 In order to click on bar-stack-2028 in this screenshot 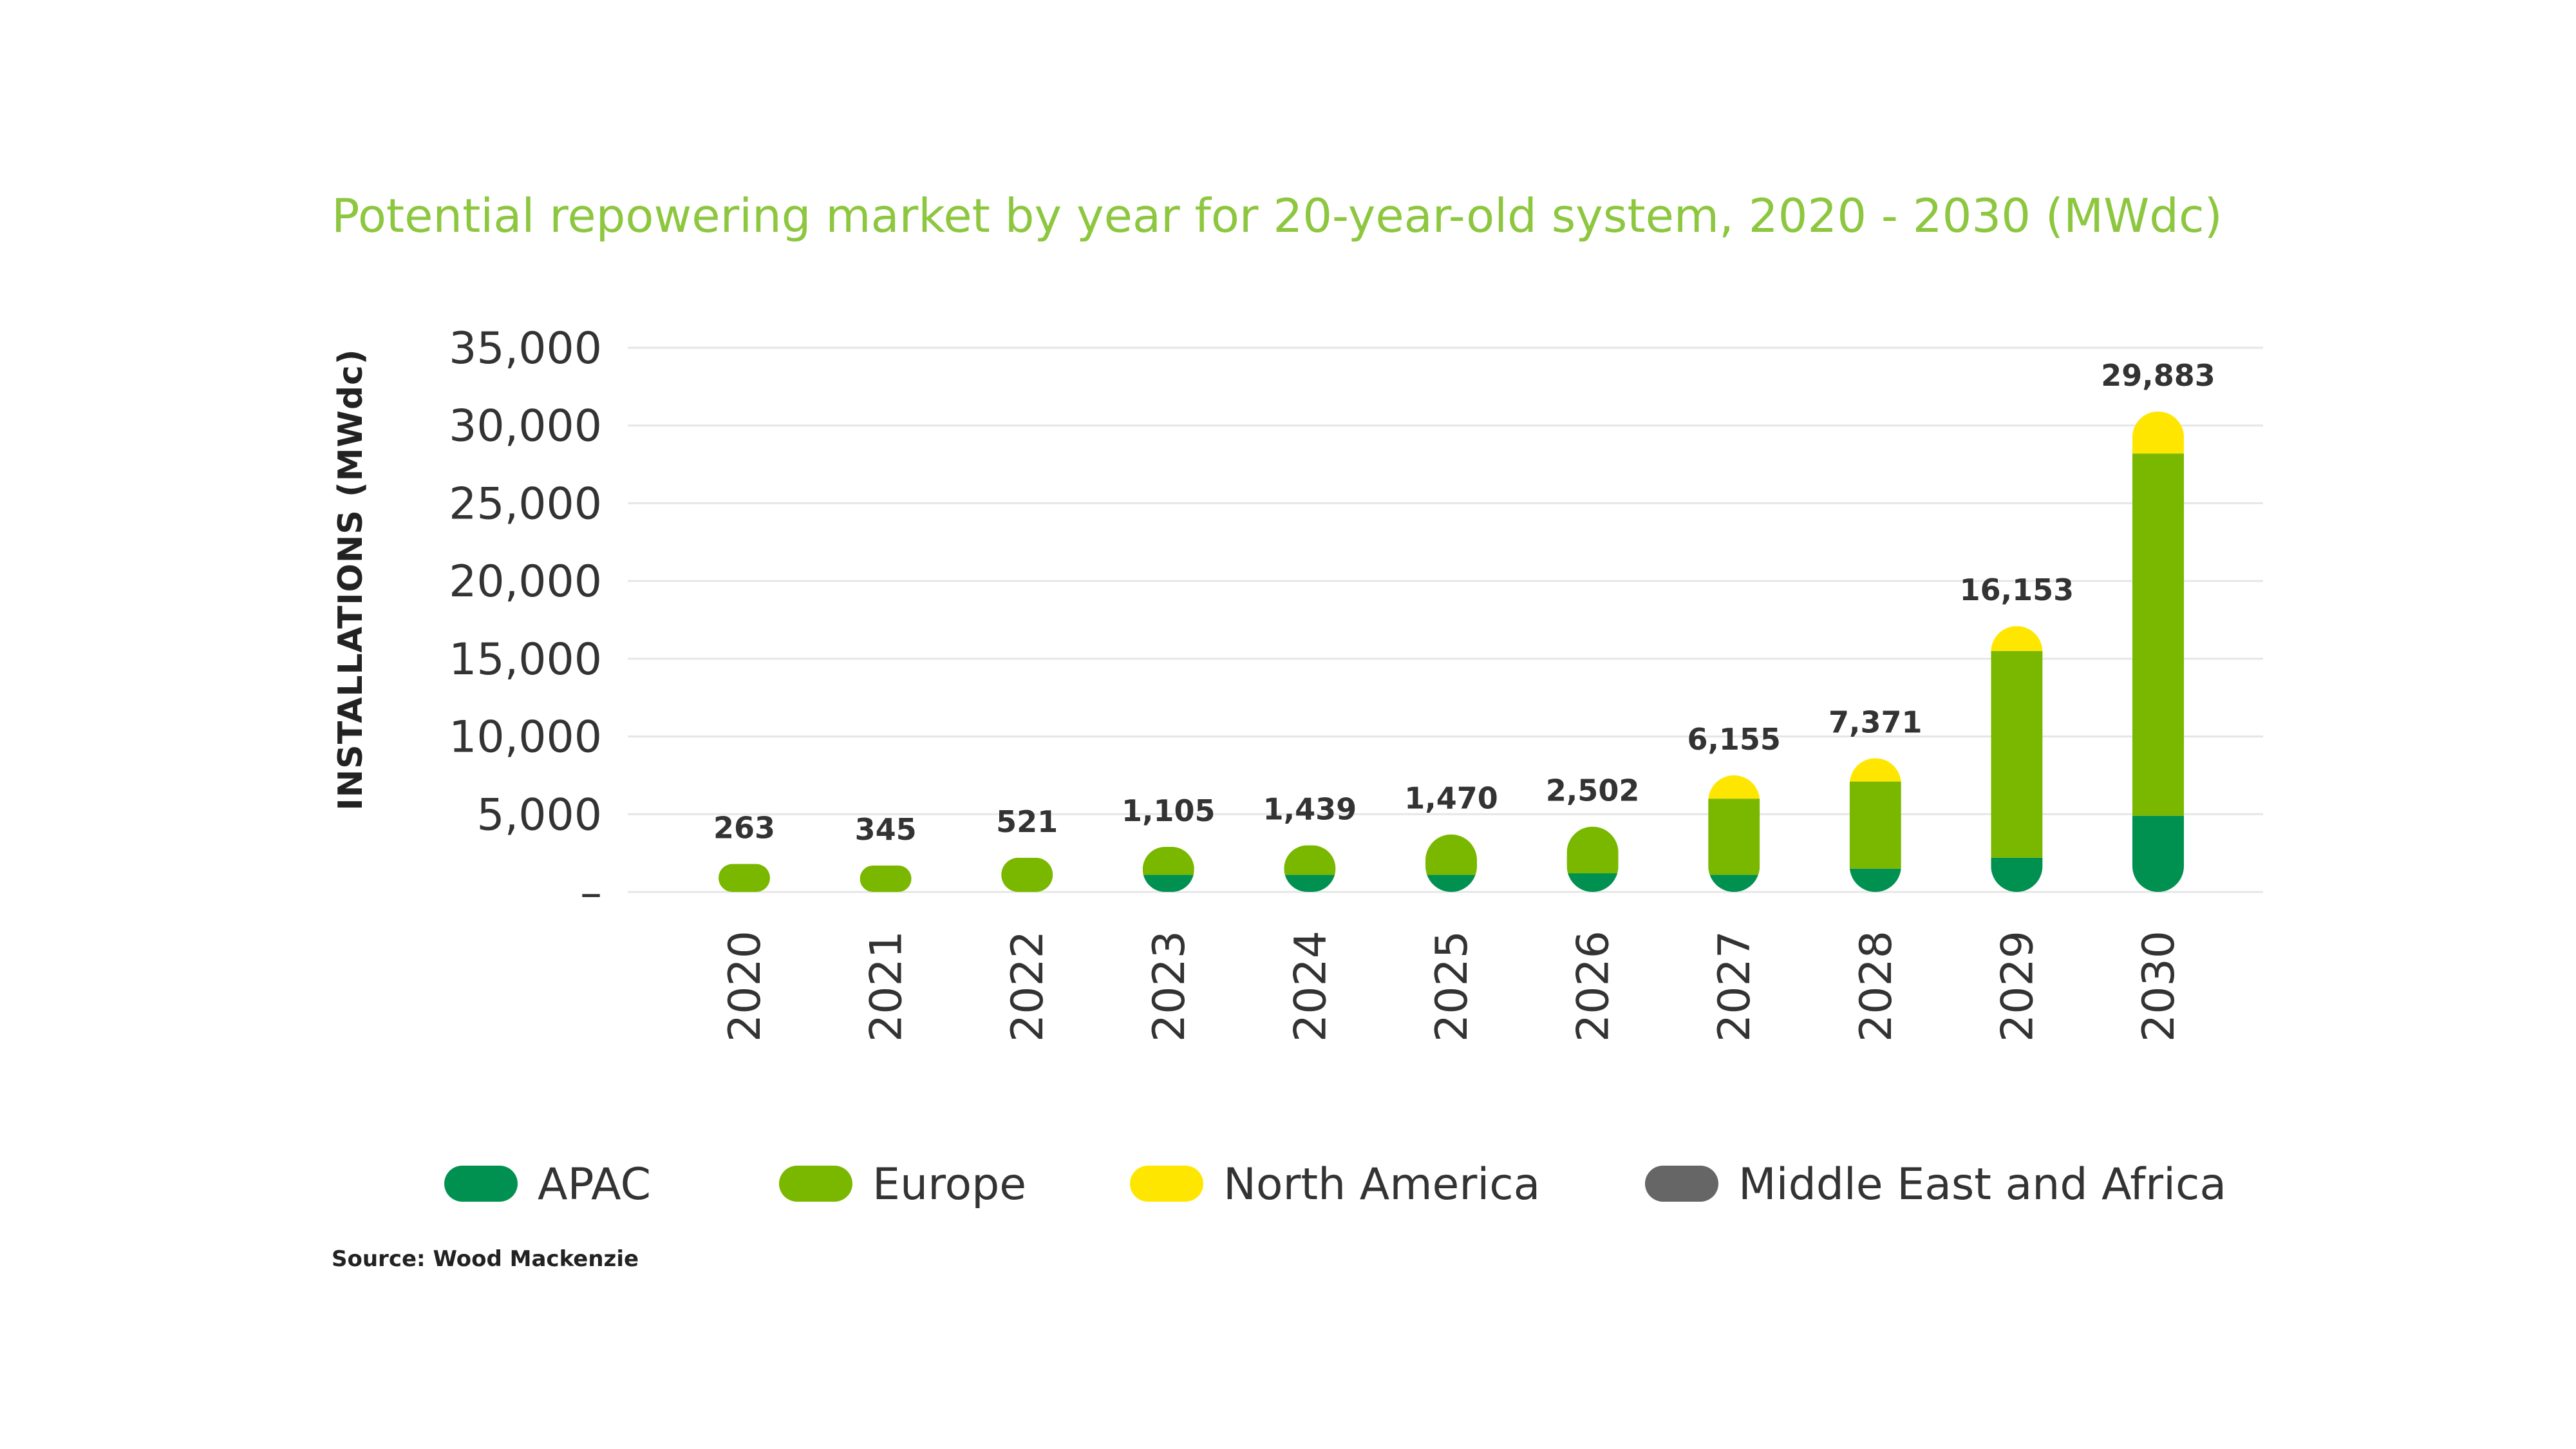, I will do `click(1875, 825)`.